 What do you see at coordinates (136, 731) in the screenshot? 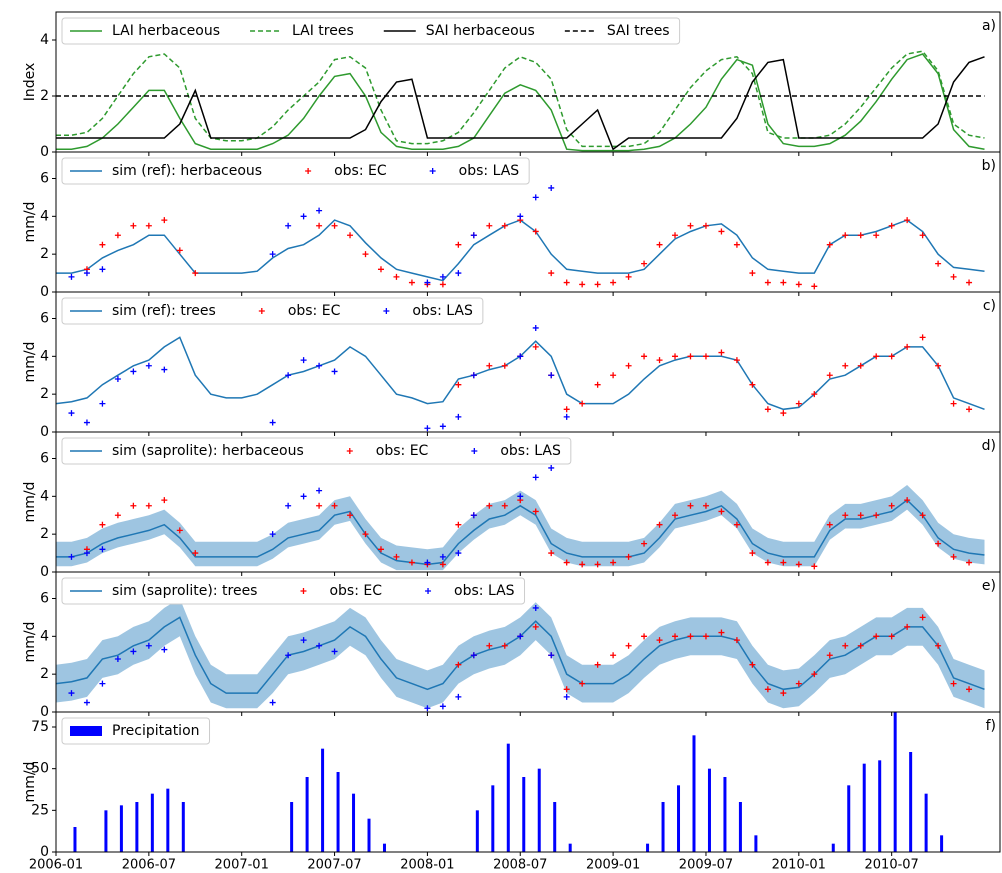
I see `legend-box` at bounding box center [136, 731].